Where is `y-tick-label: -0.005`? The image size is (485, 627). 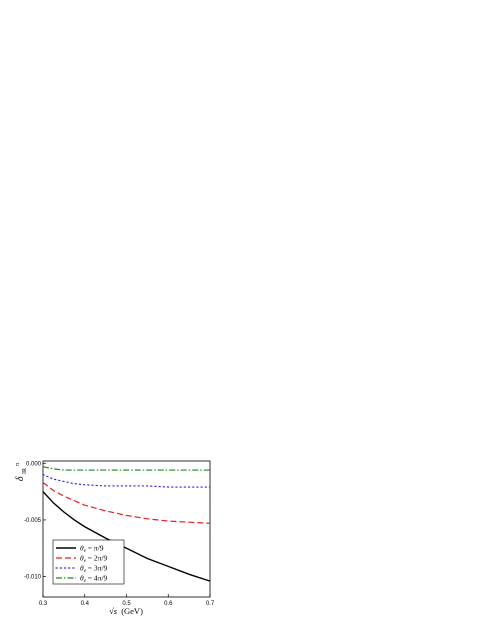 y-tick-label: -0.005 is located at coordinates (33, 521).